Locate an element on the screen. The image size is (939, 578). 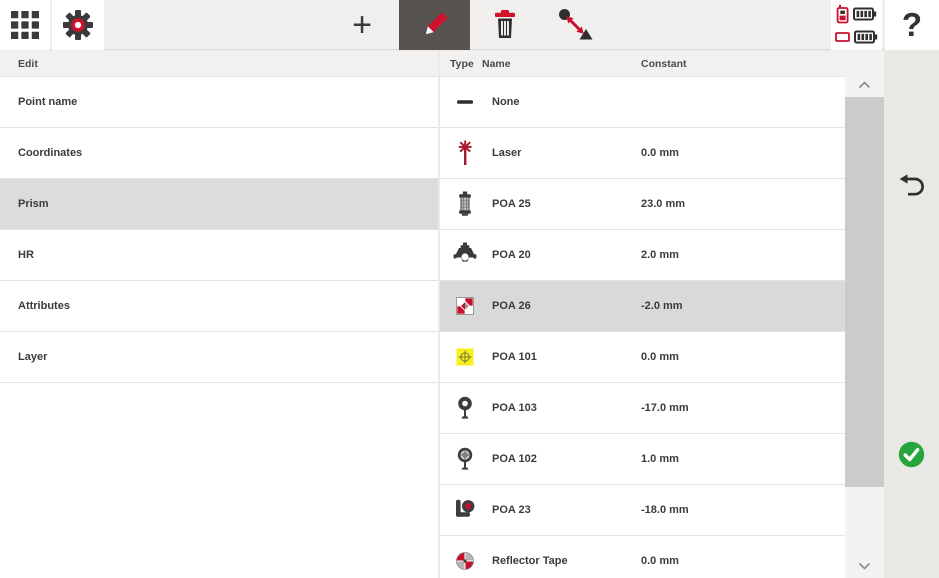
settings-button is located at coordinates (78, 25).